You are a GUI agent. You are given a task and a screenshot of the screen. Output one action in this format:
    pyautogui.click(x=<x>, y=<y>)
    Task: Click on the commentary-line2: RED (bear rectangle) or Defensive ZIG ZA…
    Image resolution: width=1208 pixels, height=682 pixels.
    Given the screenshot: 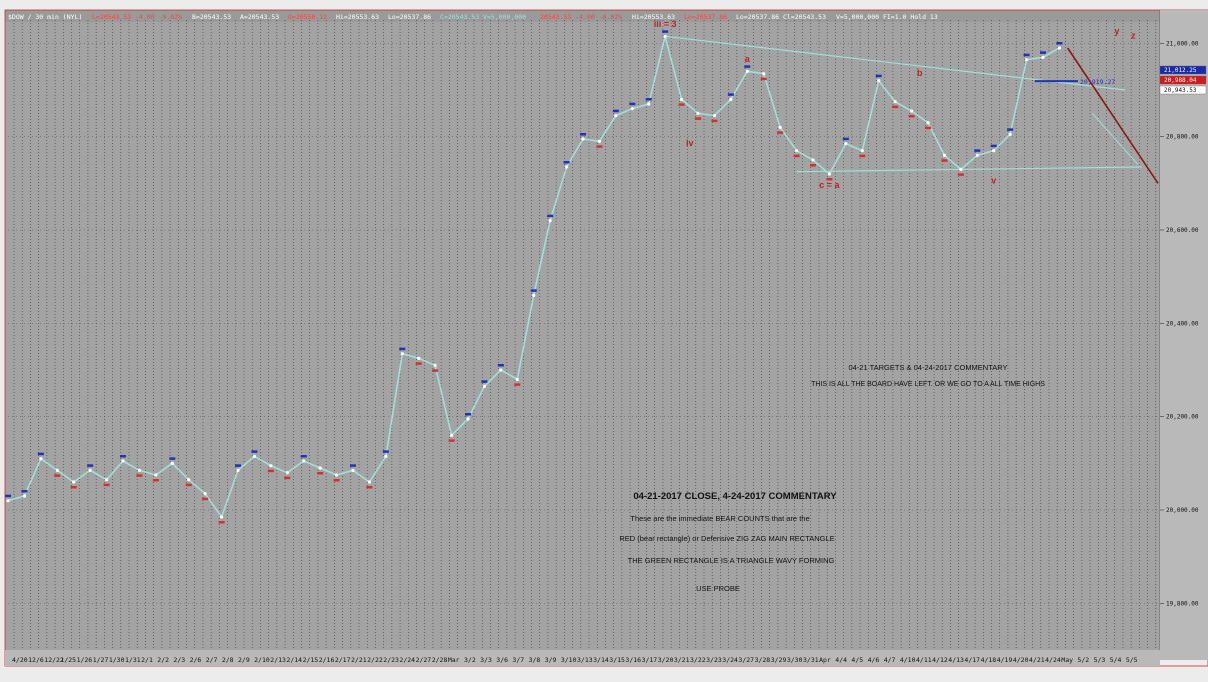 What is the action you would take?
    pyautogui.click(x=726, y=538)
    